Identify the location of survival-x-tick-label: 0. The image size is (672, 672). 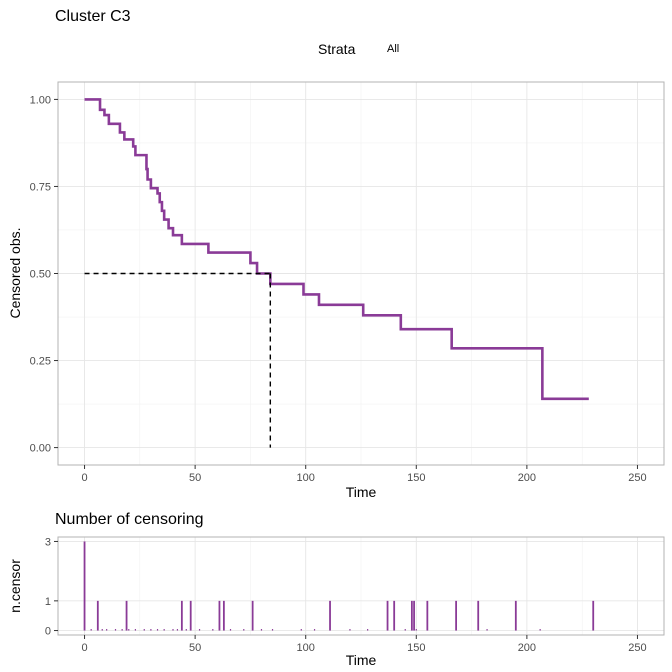
(84, 478).